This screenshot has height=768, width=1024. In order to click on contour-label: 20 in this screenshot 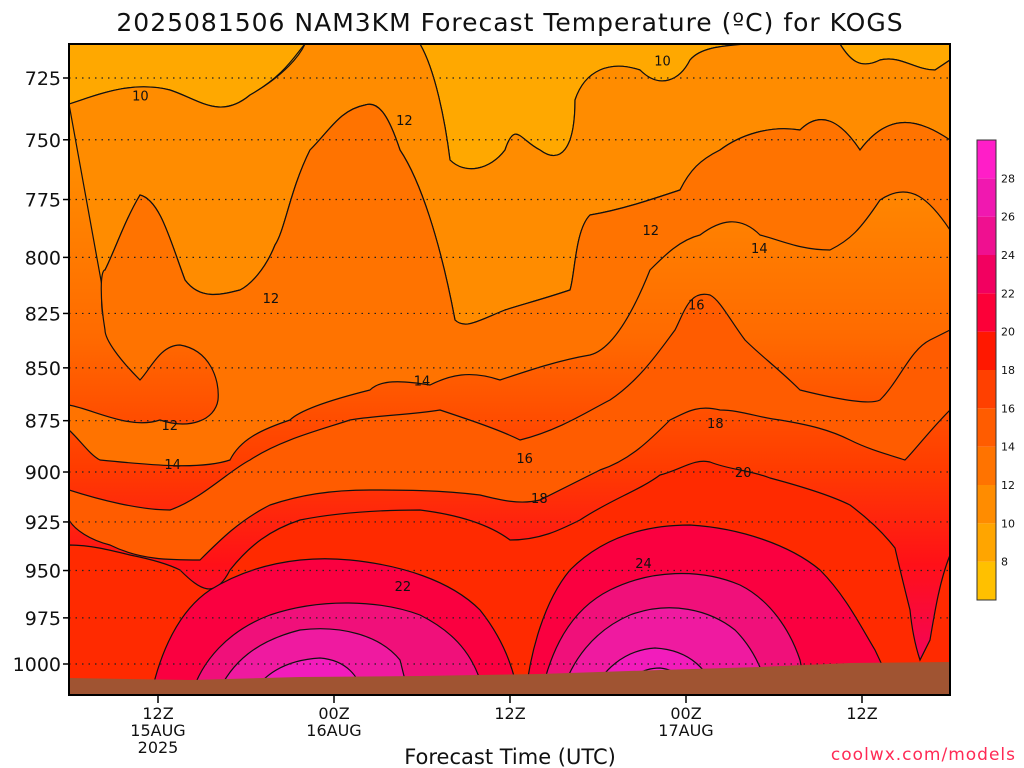, I will do `click(743, 473)`.